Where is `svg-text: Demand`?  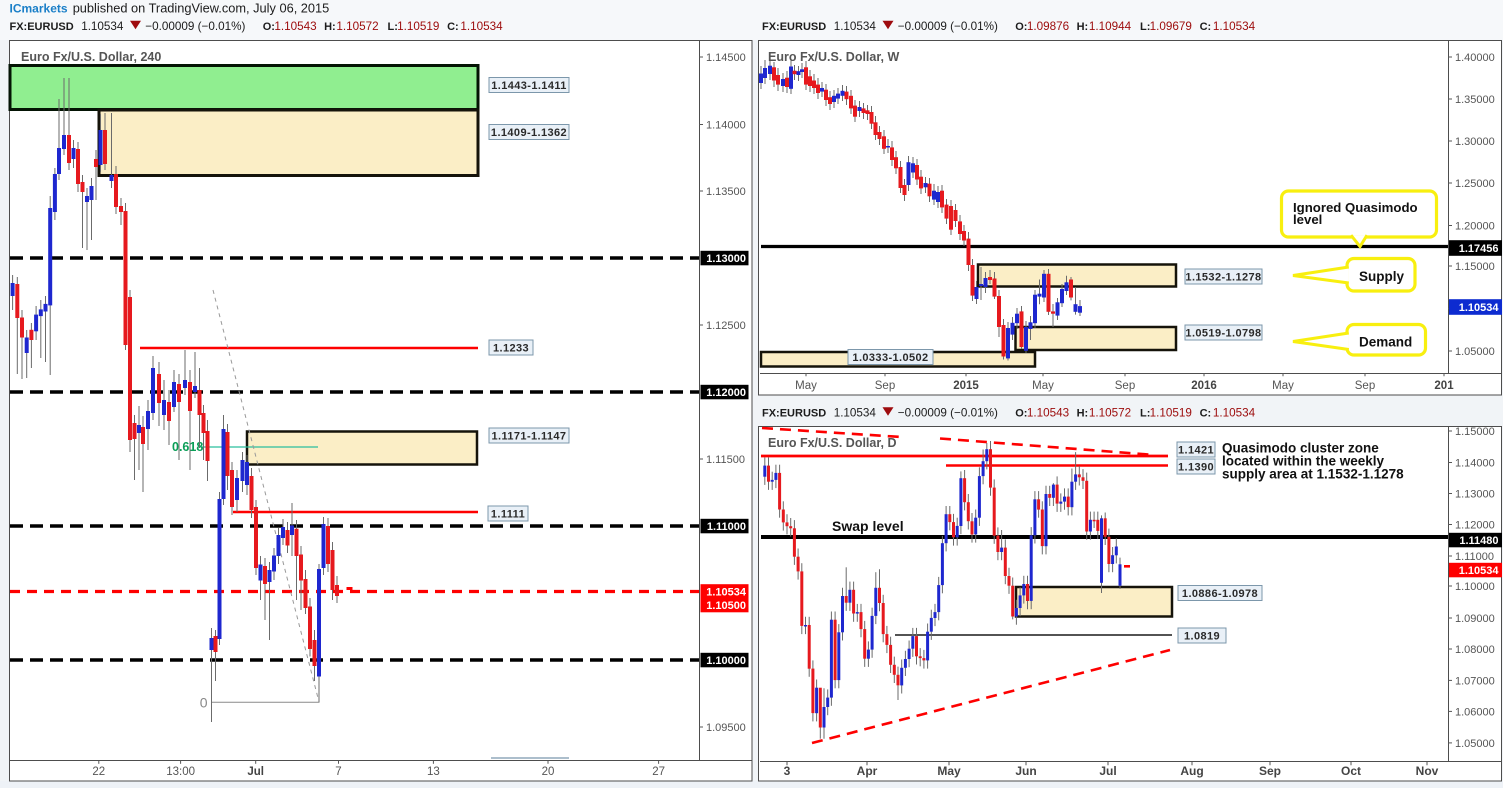
svg-text: Demand is located at coordinates (1385, 342).